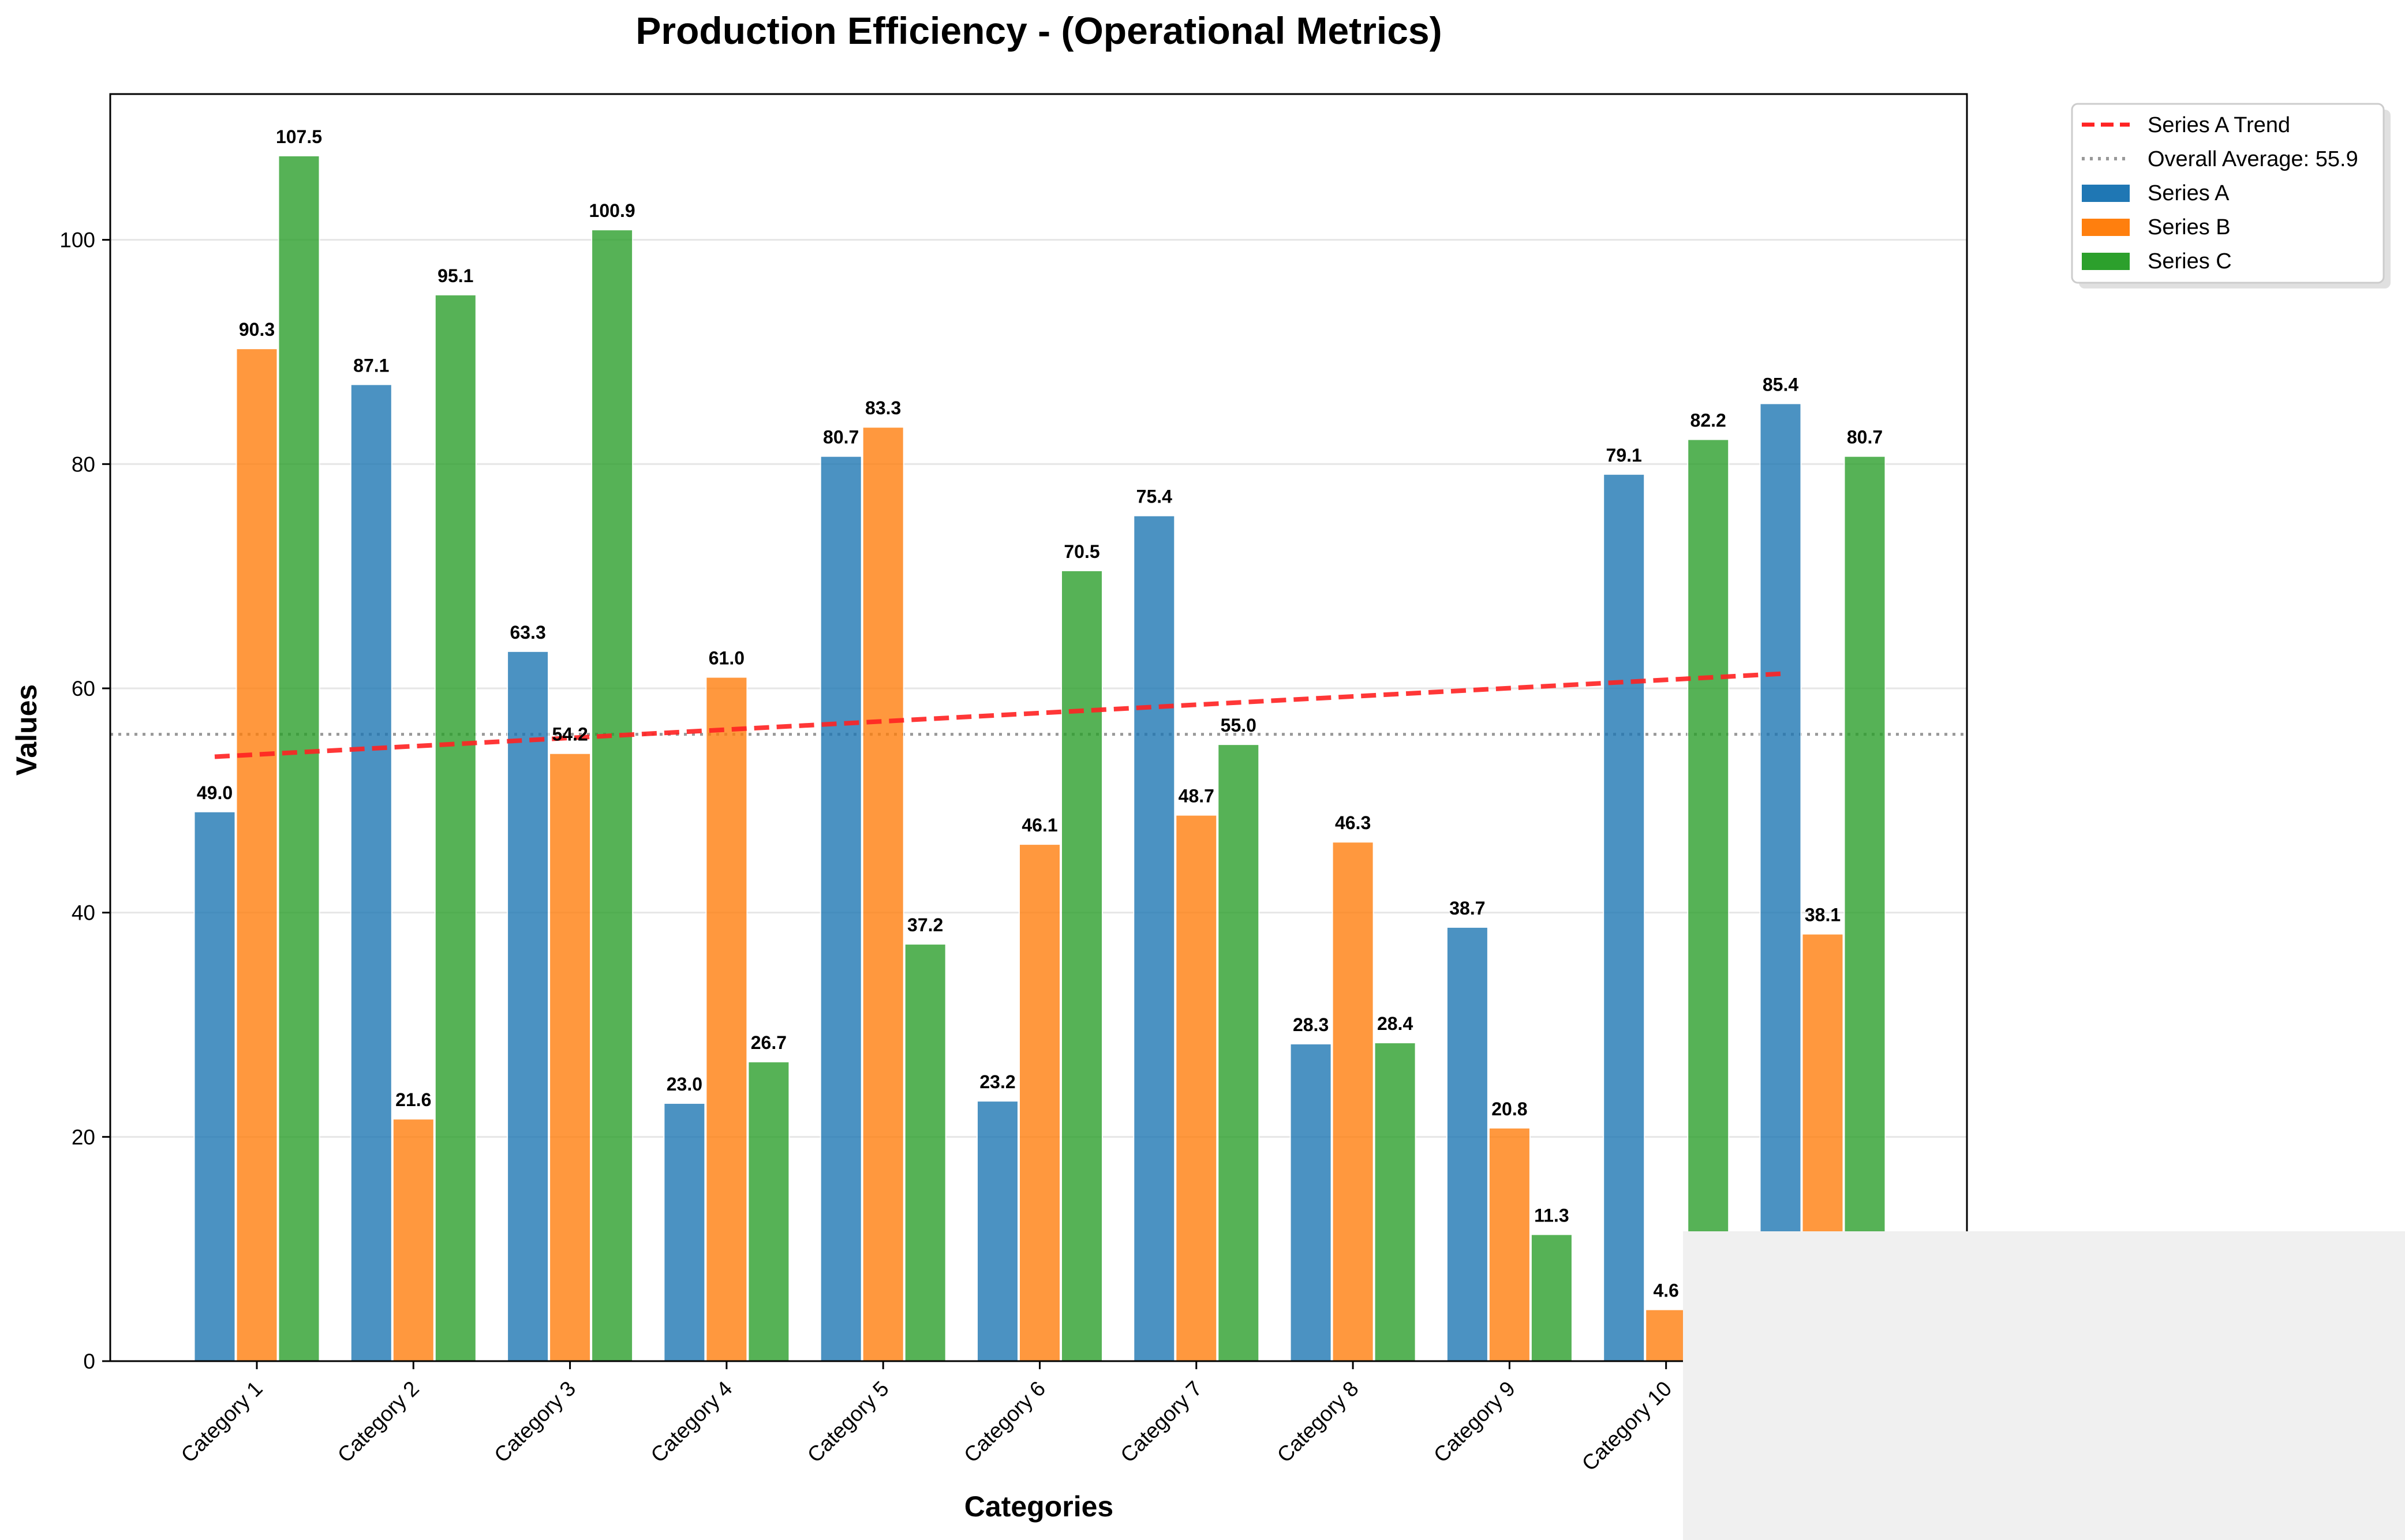 This screenshot has width=2405, height=1540. Describe the element at coordinates (534, 1422) in the screenshot. I see `x-tick-label: Category 3` at that location.